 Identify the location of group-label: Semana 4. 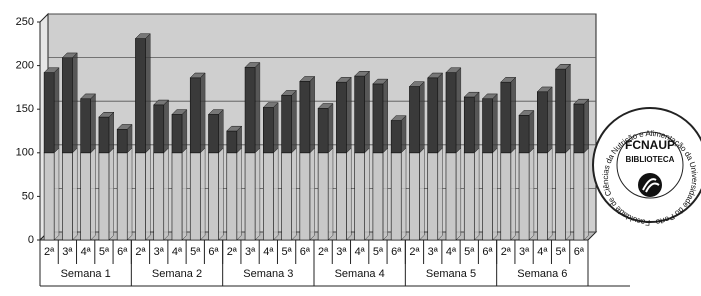
(360, 274).